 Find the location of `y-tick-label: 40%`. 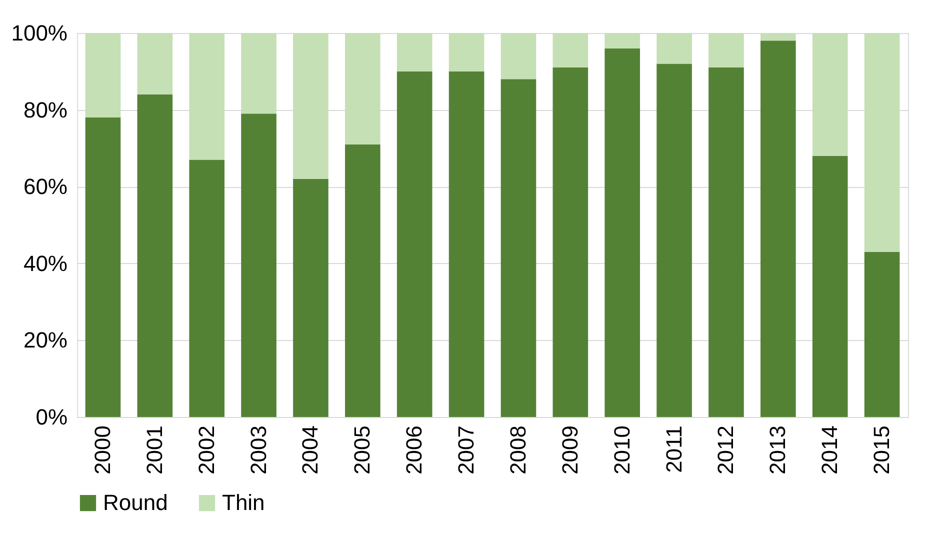

y-tick-label: 40% is located at coordinates (45, 263).